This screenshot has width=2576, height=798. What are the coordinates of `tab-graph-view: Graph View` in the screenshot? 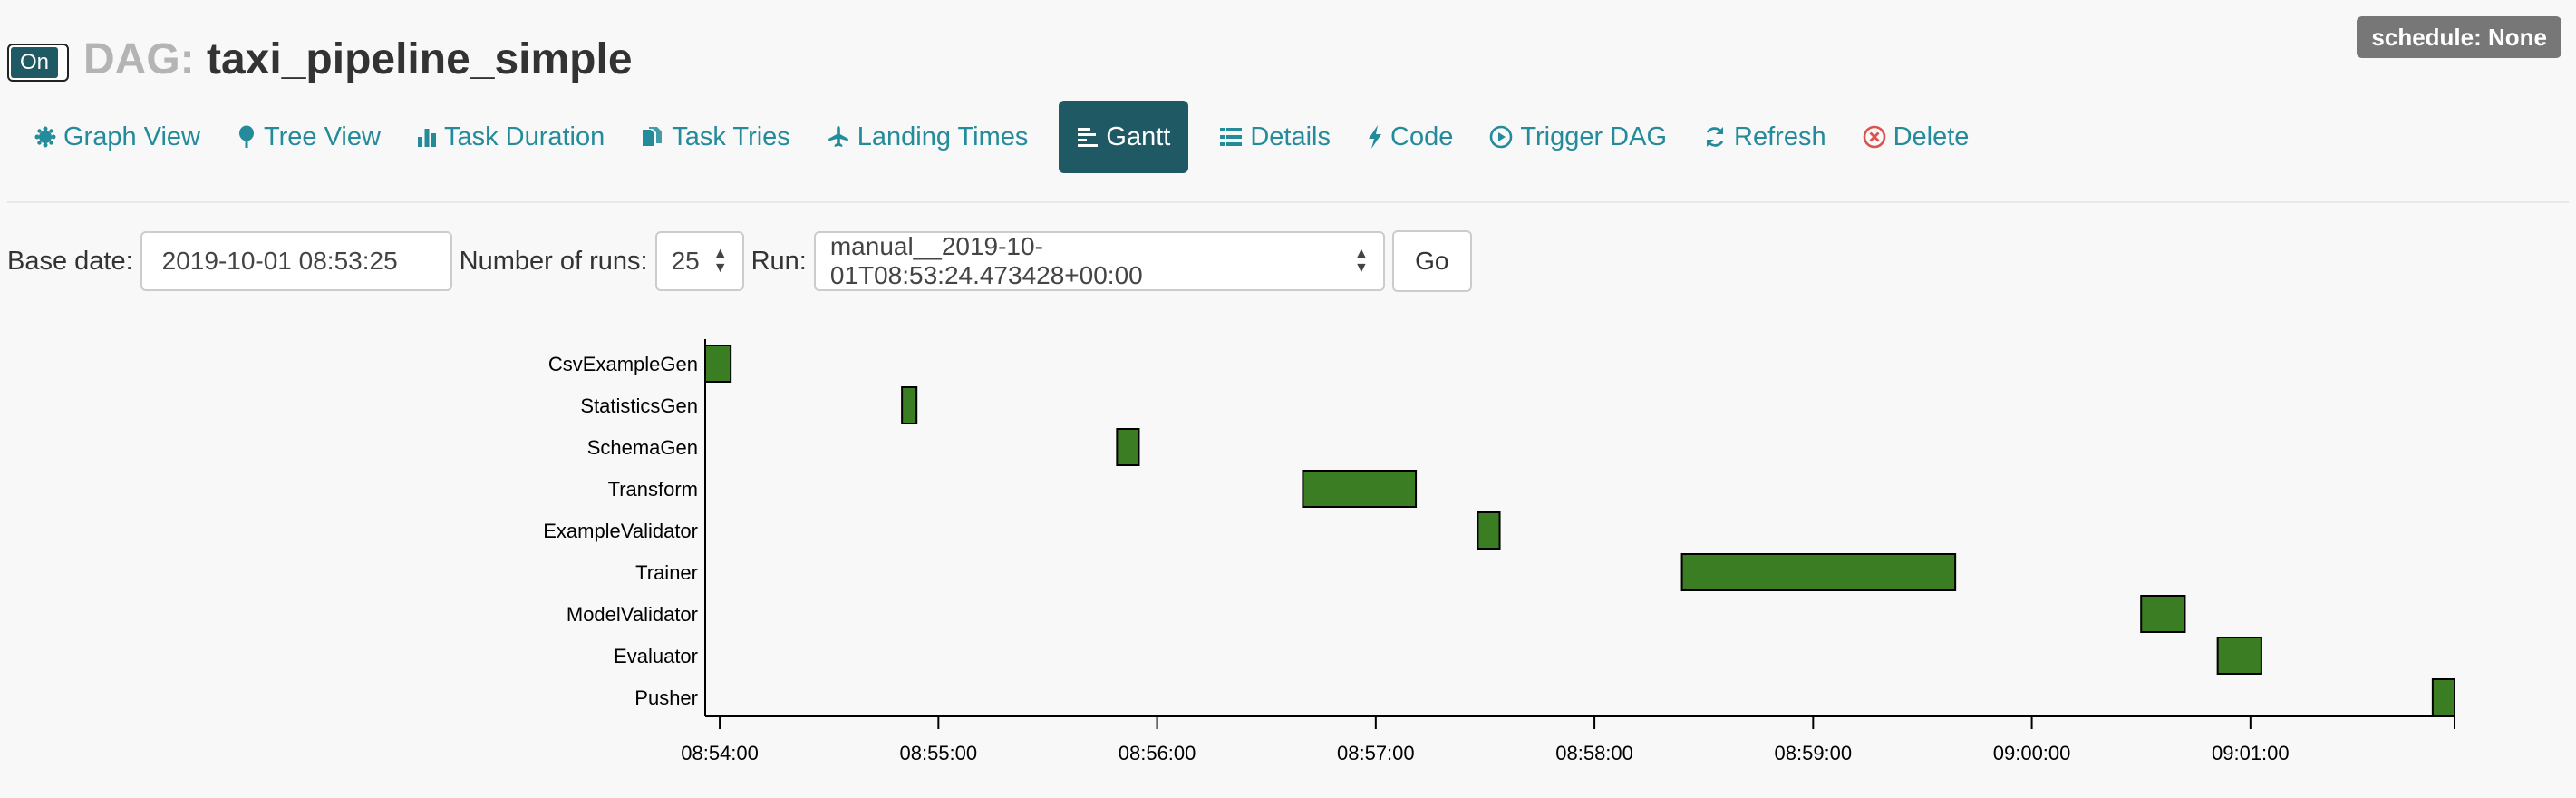 It's located at (117, 137).